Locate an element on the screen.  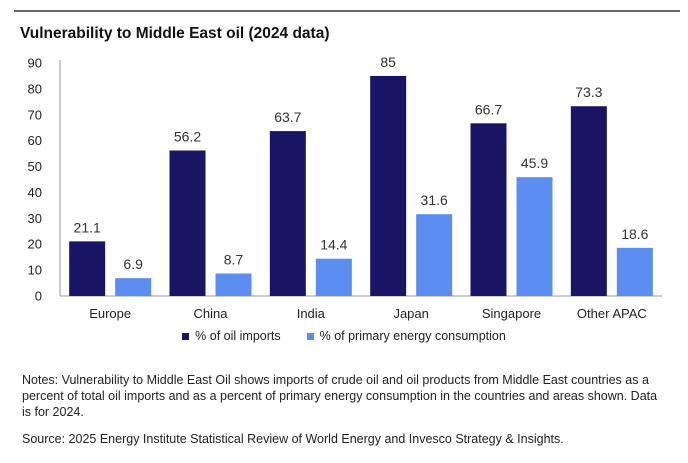
x-category-label: China is located at coordinates (211, 313).